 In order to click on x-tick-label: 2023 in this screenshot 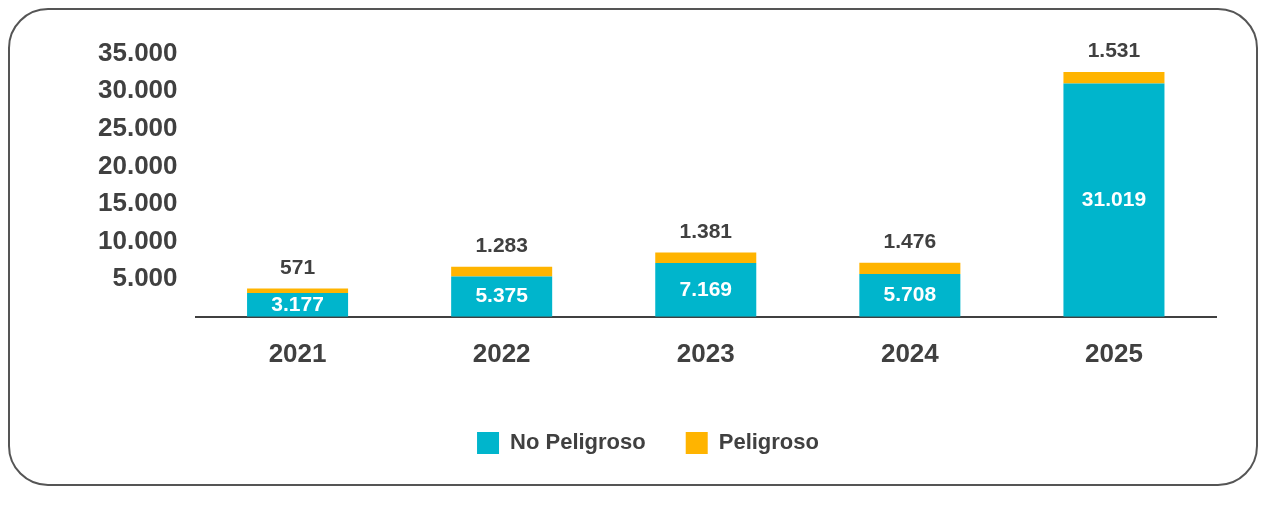, I will do `click(705, 352)`.